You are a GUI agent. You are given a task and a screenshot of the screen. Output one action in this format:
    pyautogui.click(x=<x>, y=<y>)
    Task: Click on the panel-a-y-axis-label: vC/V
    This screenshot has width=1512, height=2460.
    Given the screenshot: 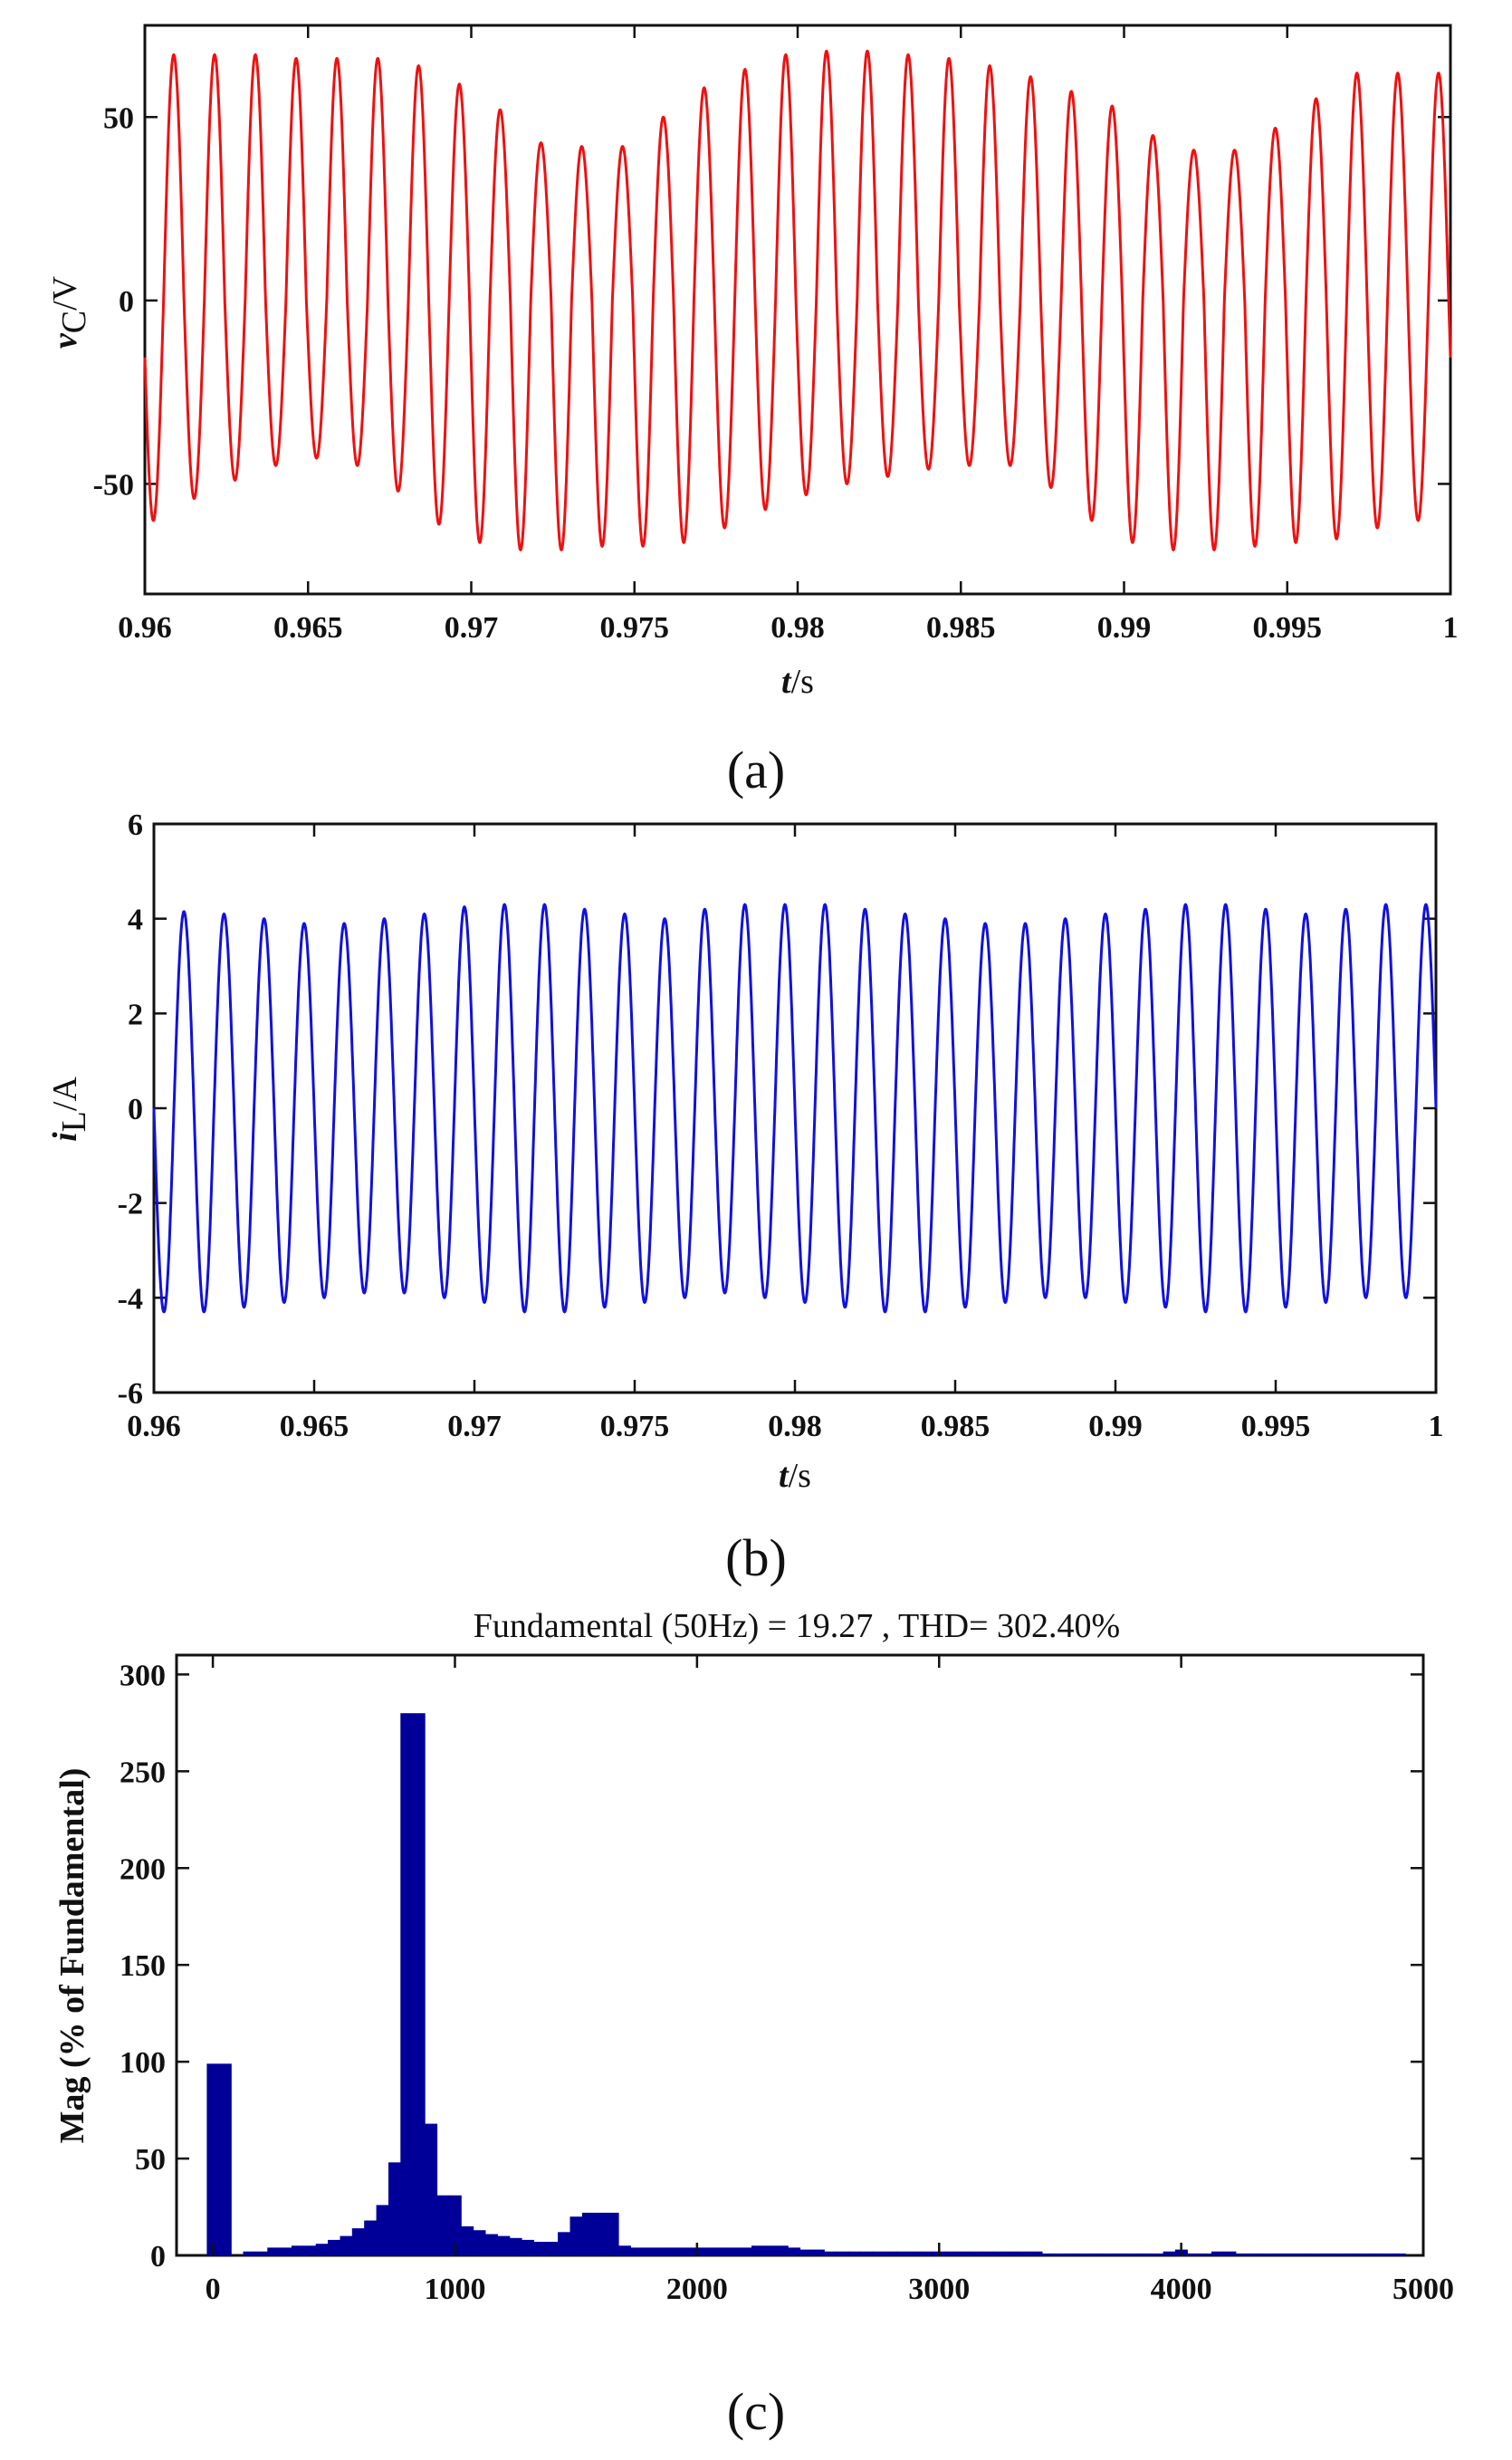 What is the action you would take?
    pyautogui.click(x=69, y=312)
    